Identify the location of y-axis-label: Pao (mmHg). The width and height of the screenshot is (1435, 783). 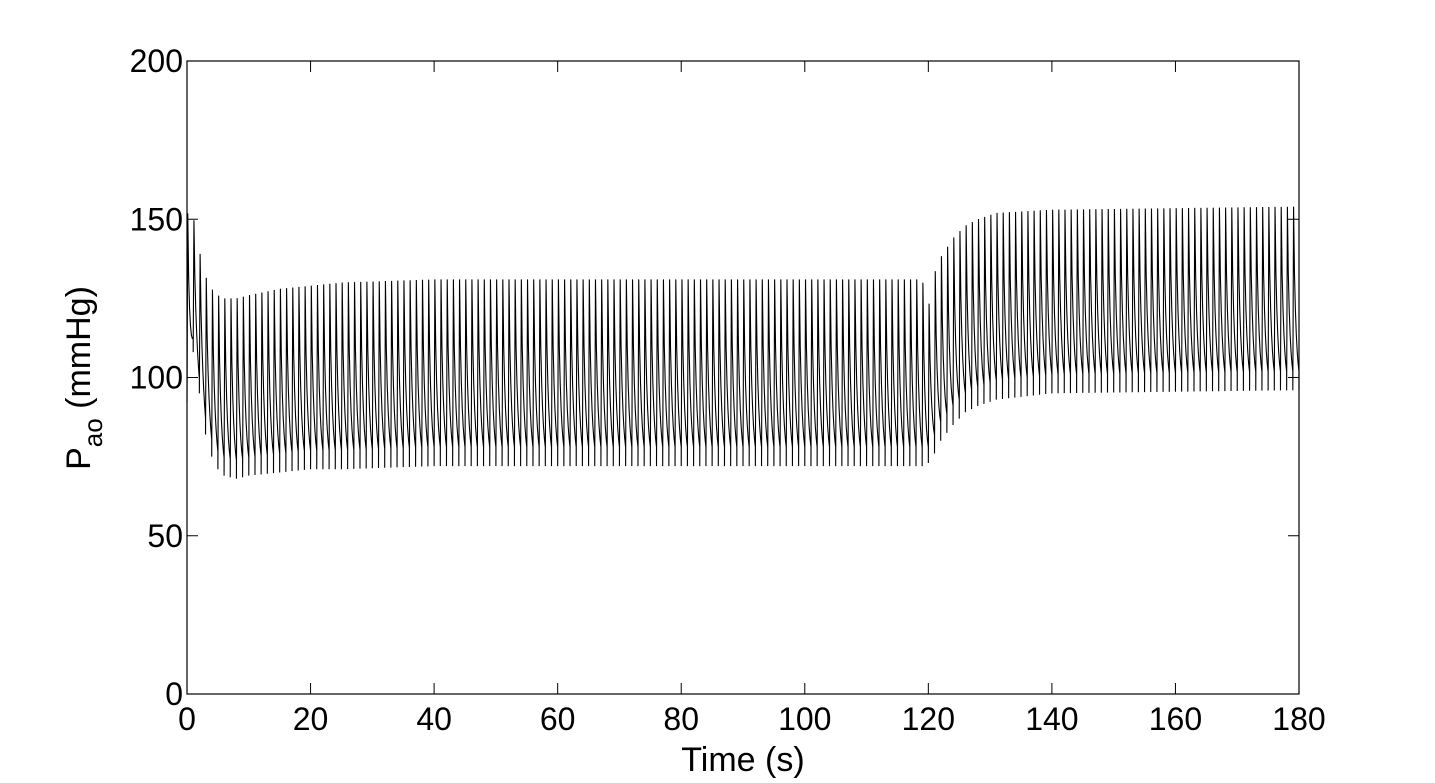
(84, 378).